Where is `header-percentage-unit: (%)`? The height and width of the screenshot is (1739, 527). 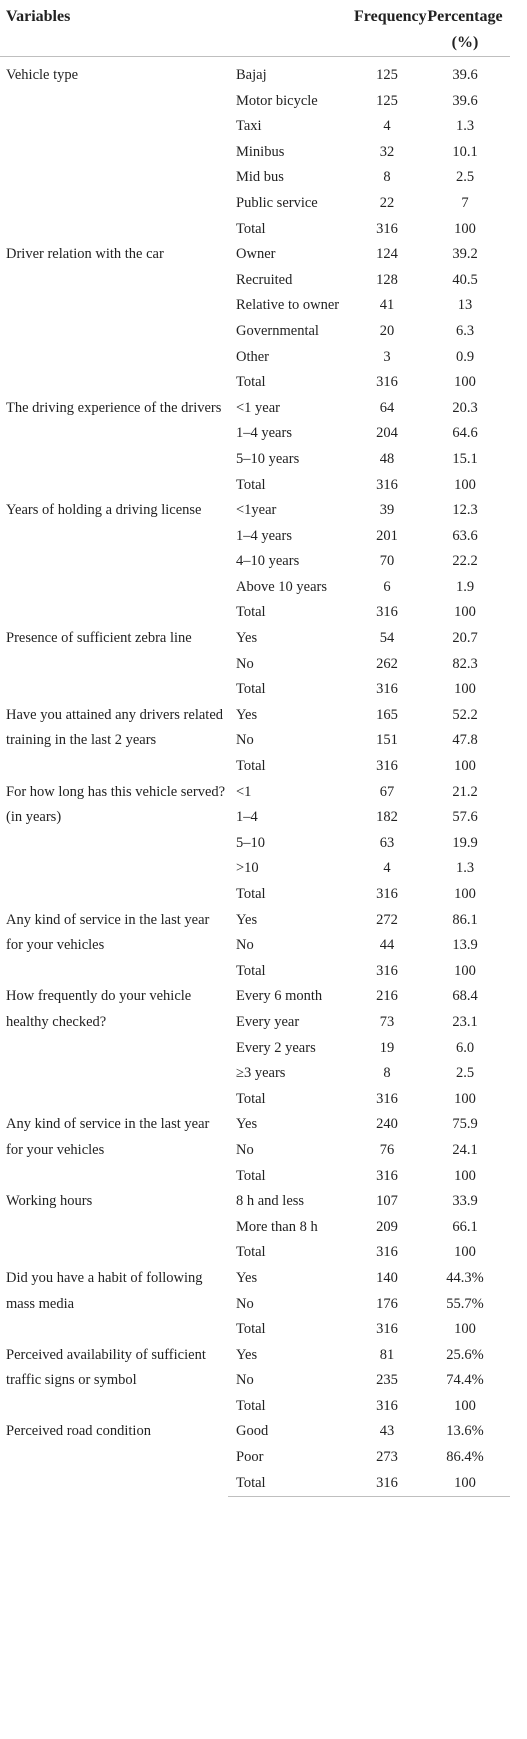
header-percentage-unit: (%) is located at coordinates (465, 42).